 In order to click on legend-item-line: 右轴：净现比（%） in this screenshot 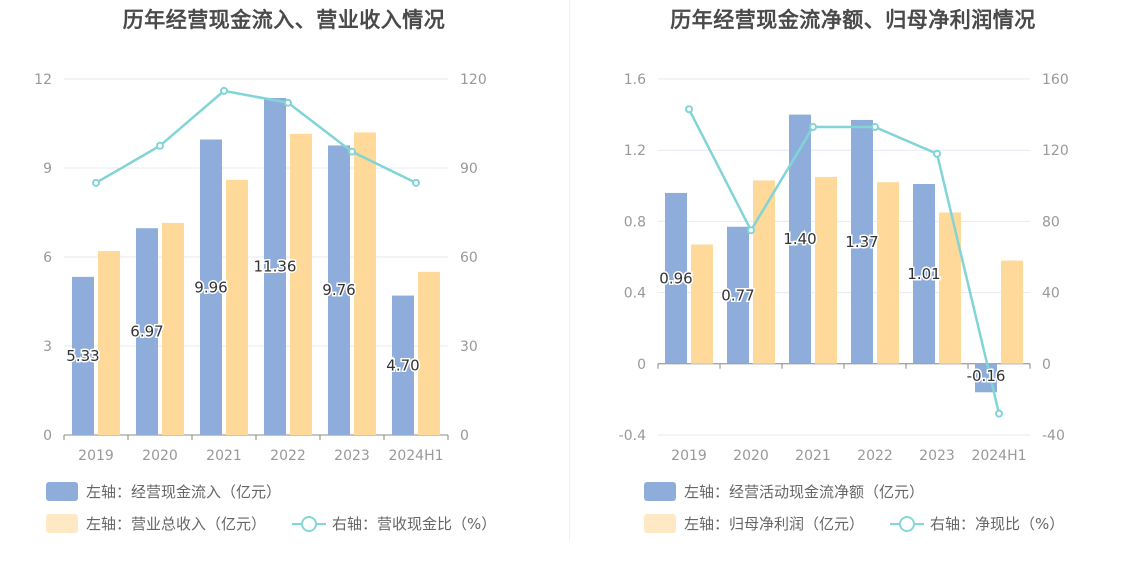, I will do `click(977, 523)`.